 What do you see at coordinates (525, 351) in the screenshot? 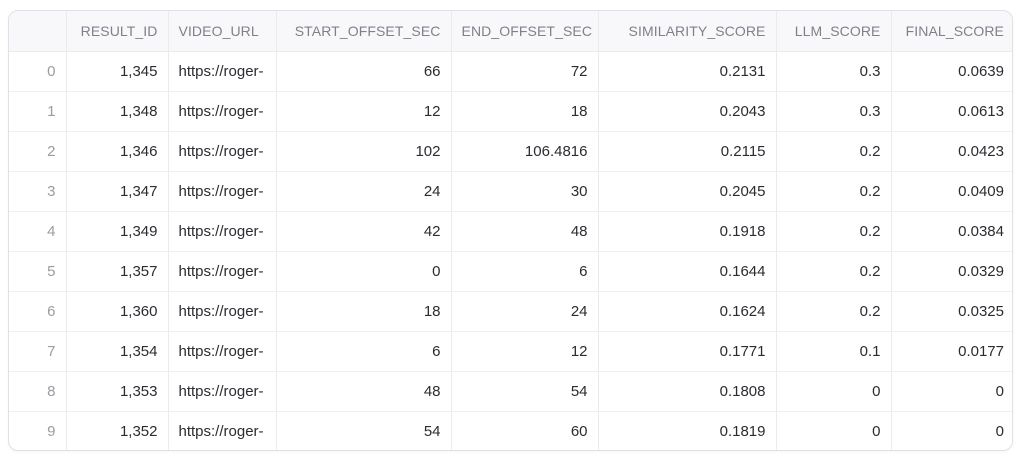
I see `data-cell-end_offset_sec: 12` at bounding box center [525, 351].